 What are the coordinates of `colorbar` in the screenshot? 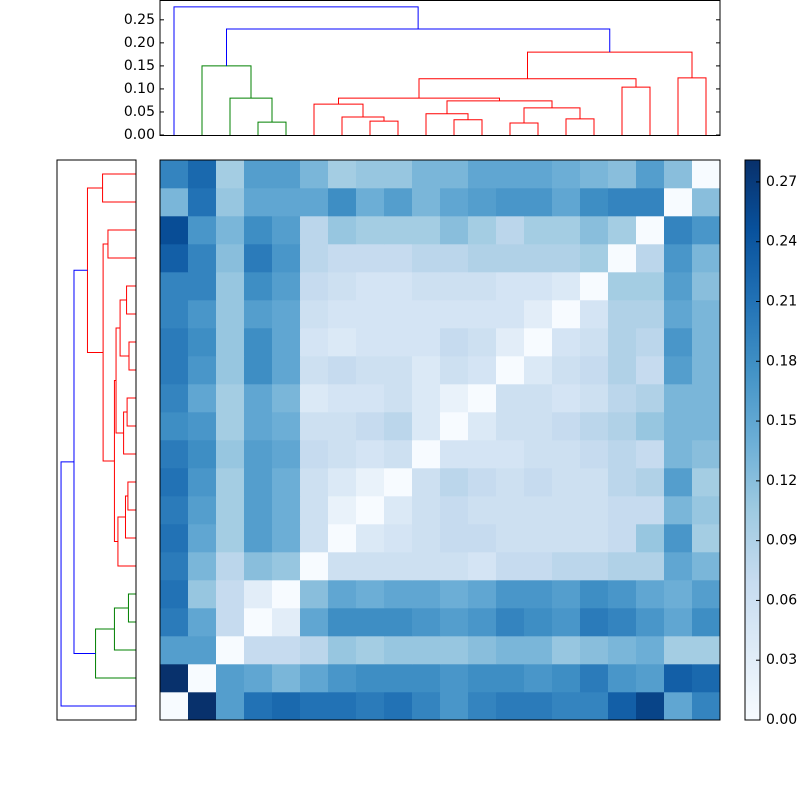 It's located at (752, 440).